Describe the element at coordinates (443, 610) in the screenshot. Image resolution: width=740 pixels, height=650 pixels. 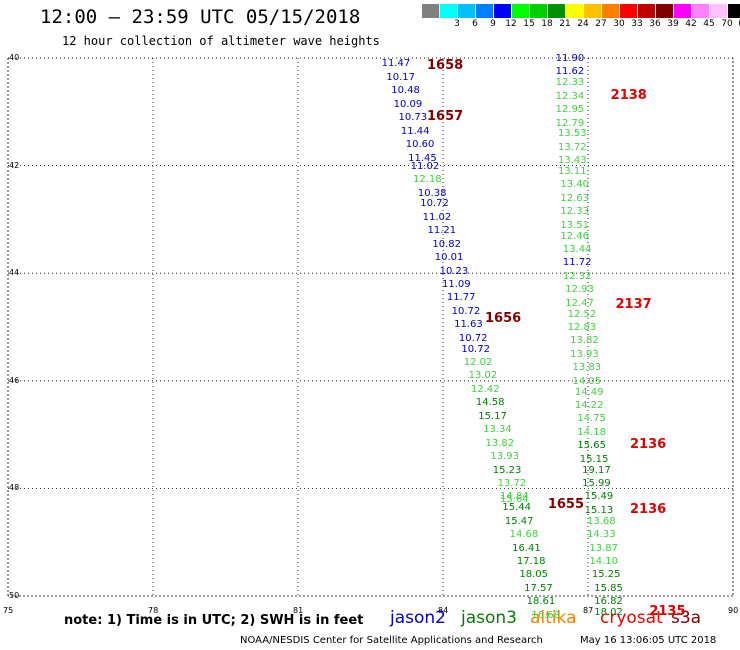
I see `longitude-tick-label: 84` at that location.